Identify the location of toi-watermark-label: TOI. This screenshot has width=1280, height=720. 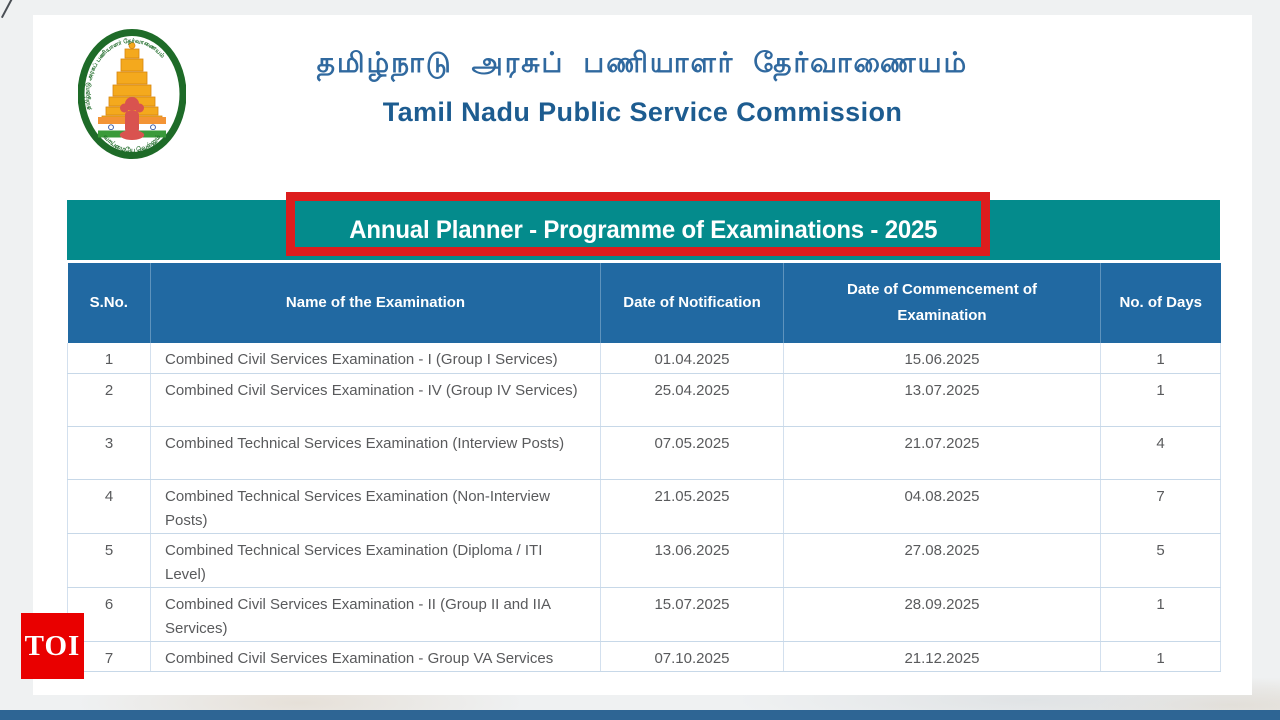
(52, 645).